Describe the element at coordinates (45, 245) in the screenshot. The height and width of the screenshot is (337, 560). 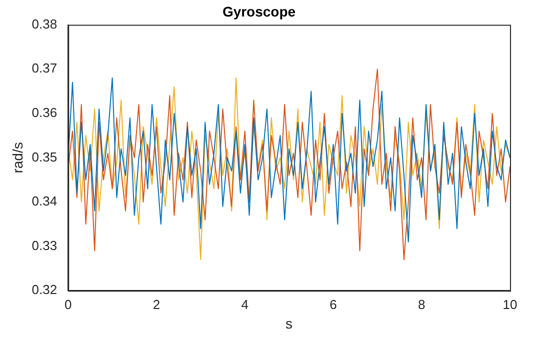
I see `y-tick-label: 0.33` at that location.